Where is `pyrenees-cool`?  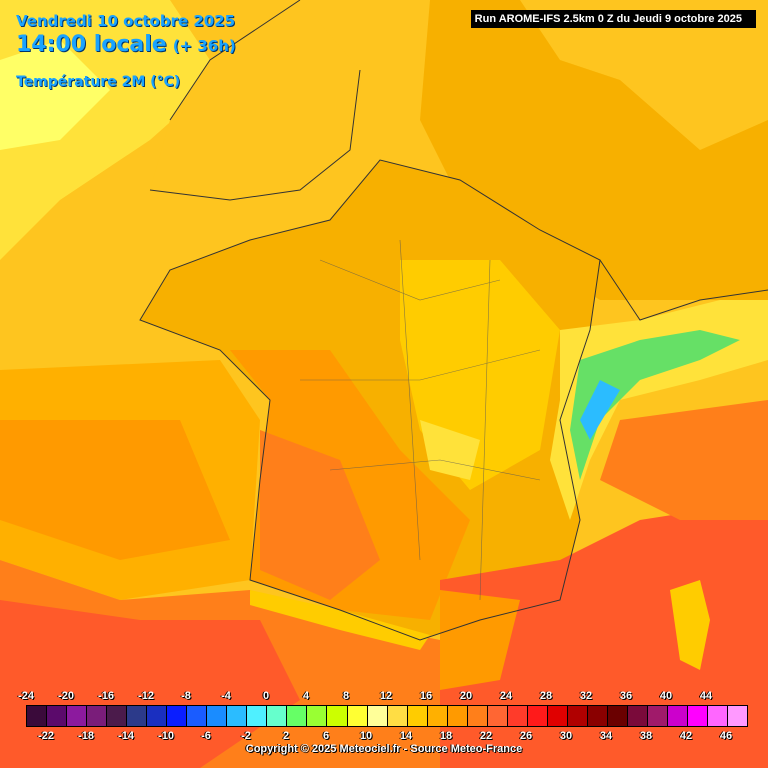
pyrenees-cool is located at coordinates (340, 620).